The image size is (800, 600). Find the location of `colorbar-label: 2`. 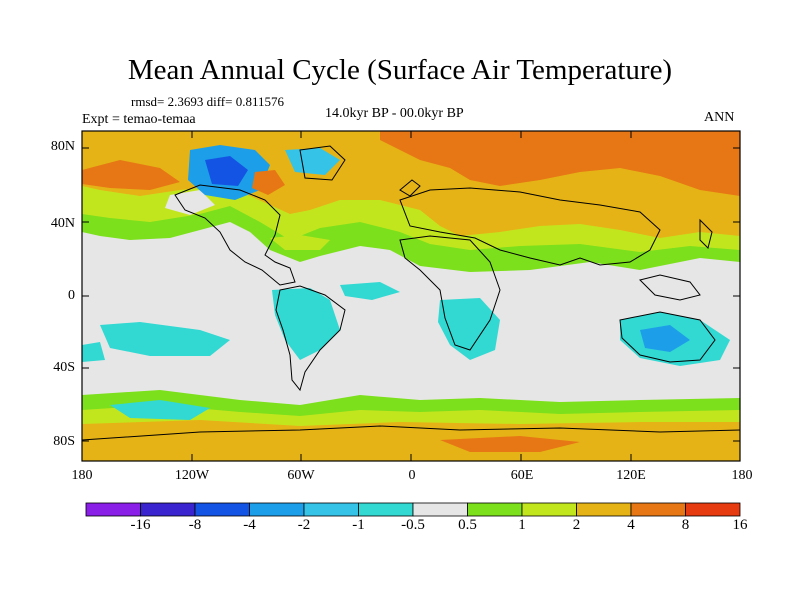

colorbar-label: 2 is located at coordinates (576, 525).